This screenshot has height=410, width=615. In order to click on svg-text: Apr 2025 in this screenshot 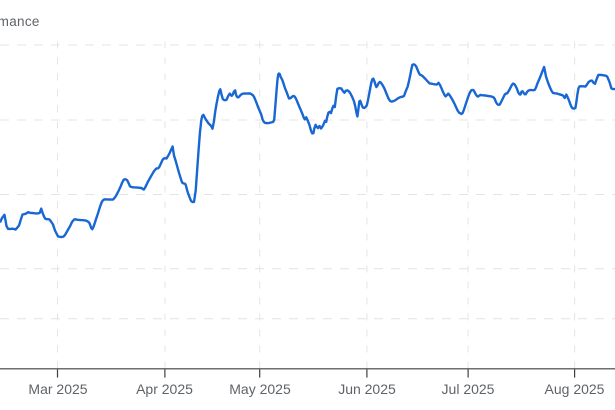, I will do `click(164, 389)`.